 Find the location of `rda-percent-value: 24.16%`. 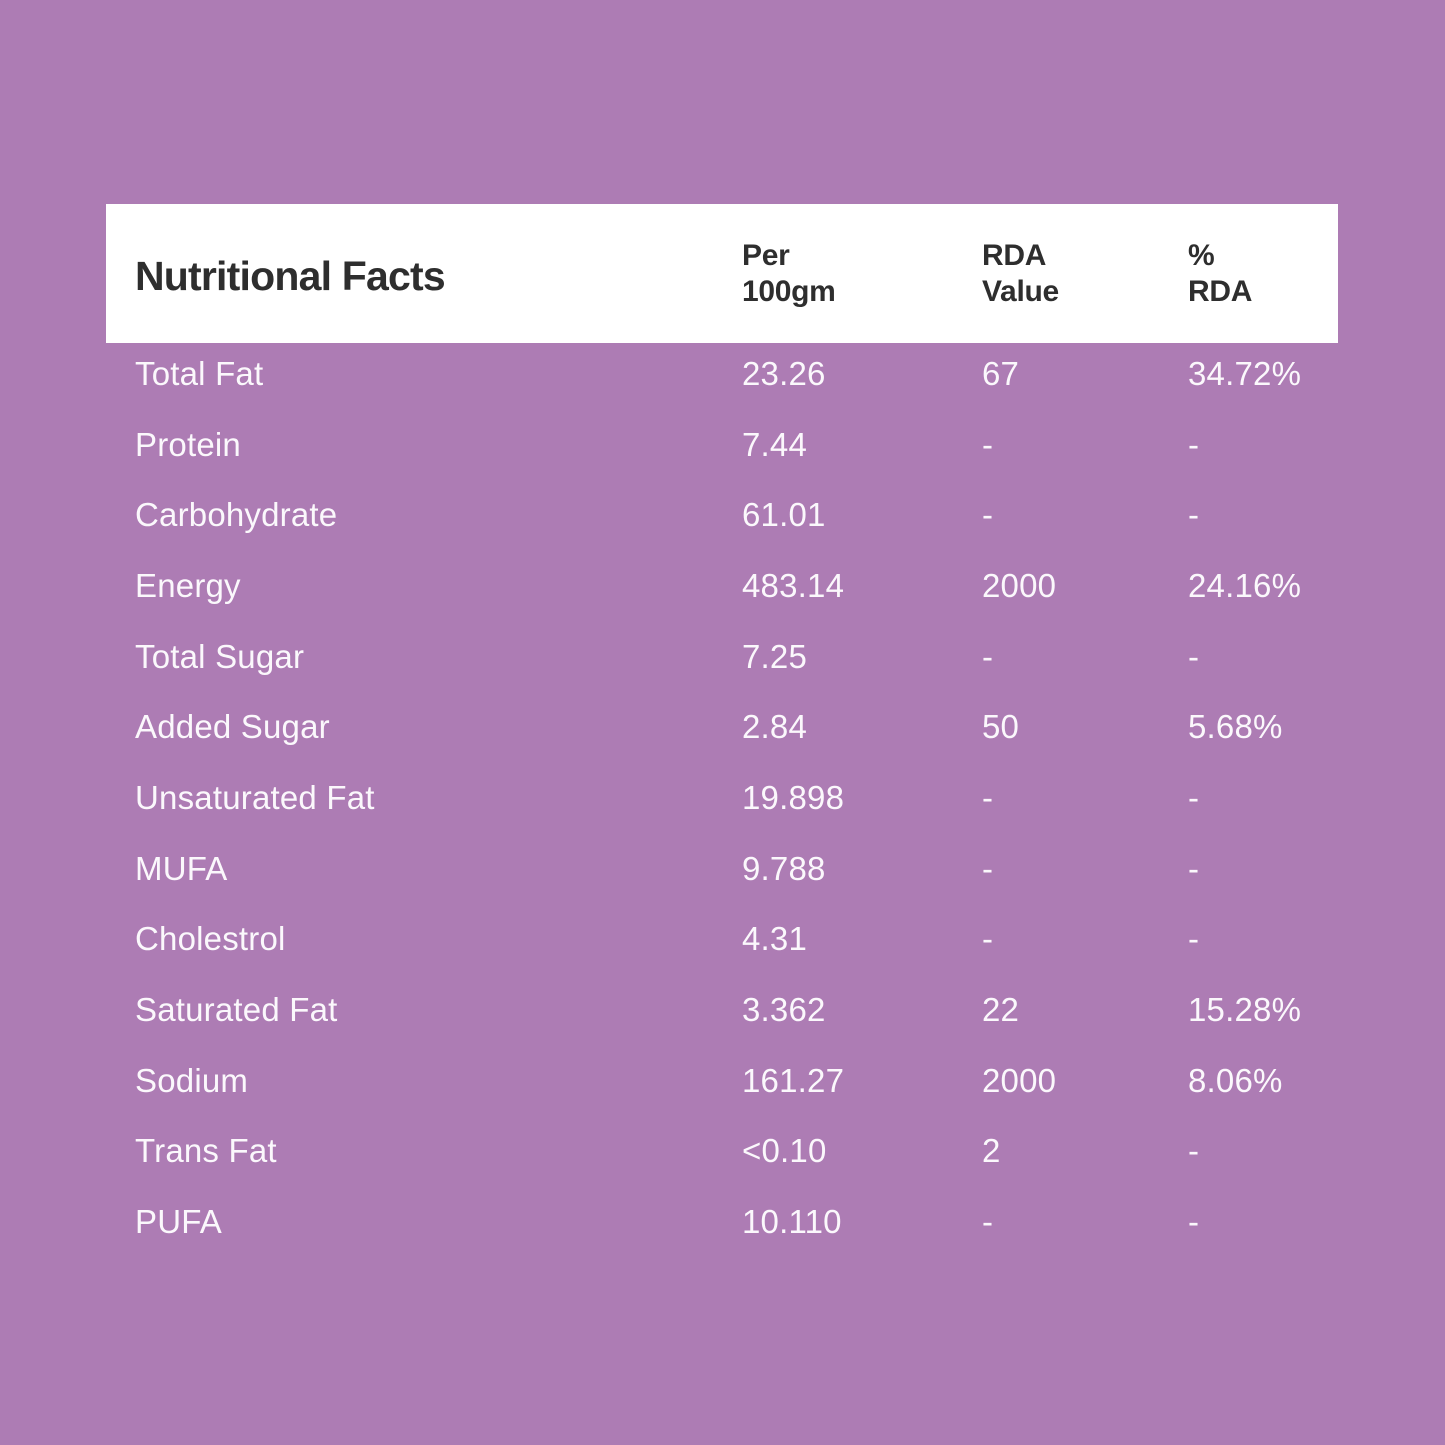

rda-percent-value: 24.16% is located at coordinates (1245, 585).